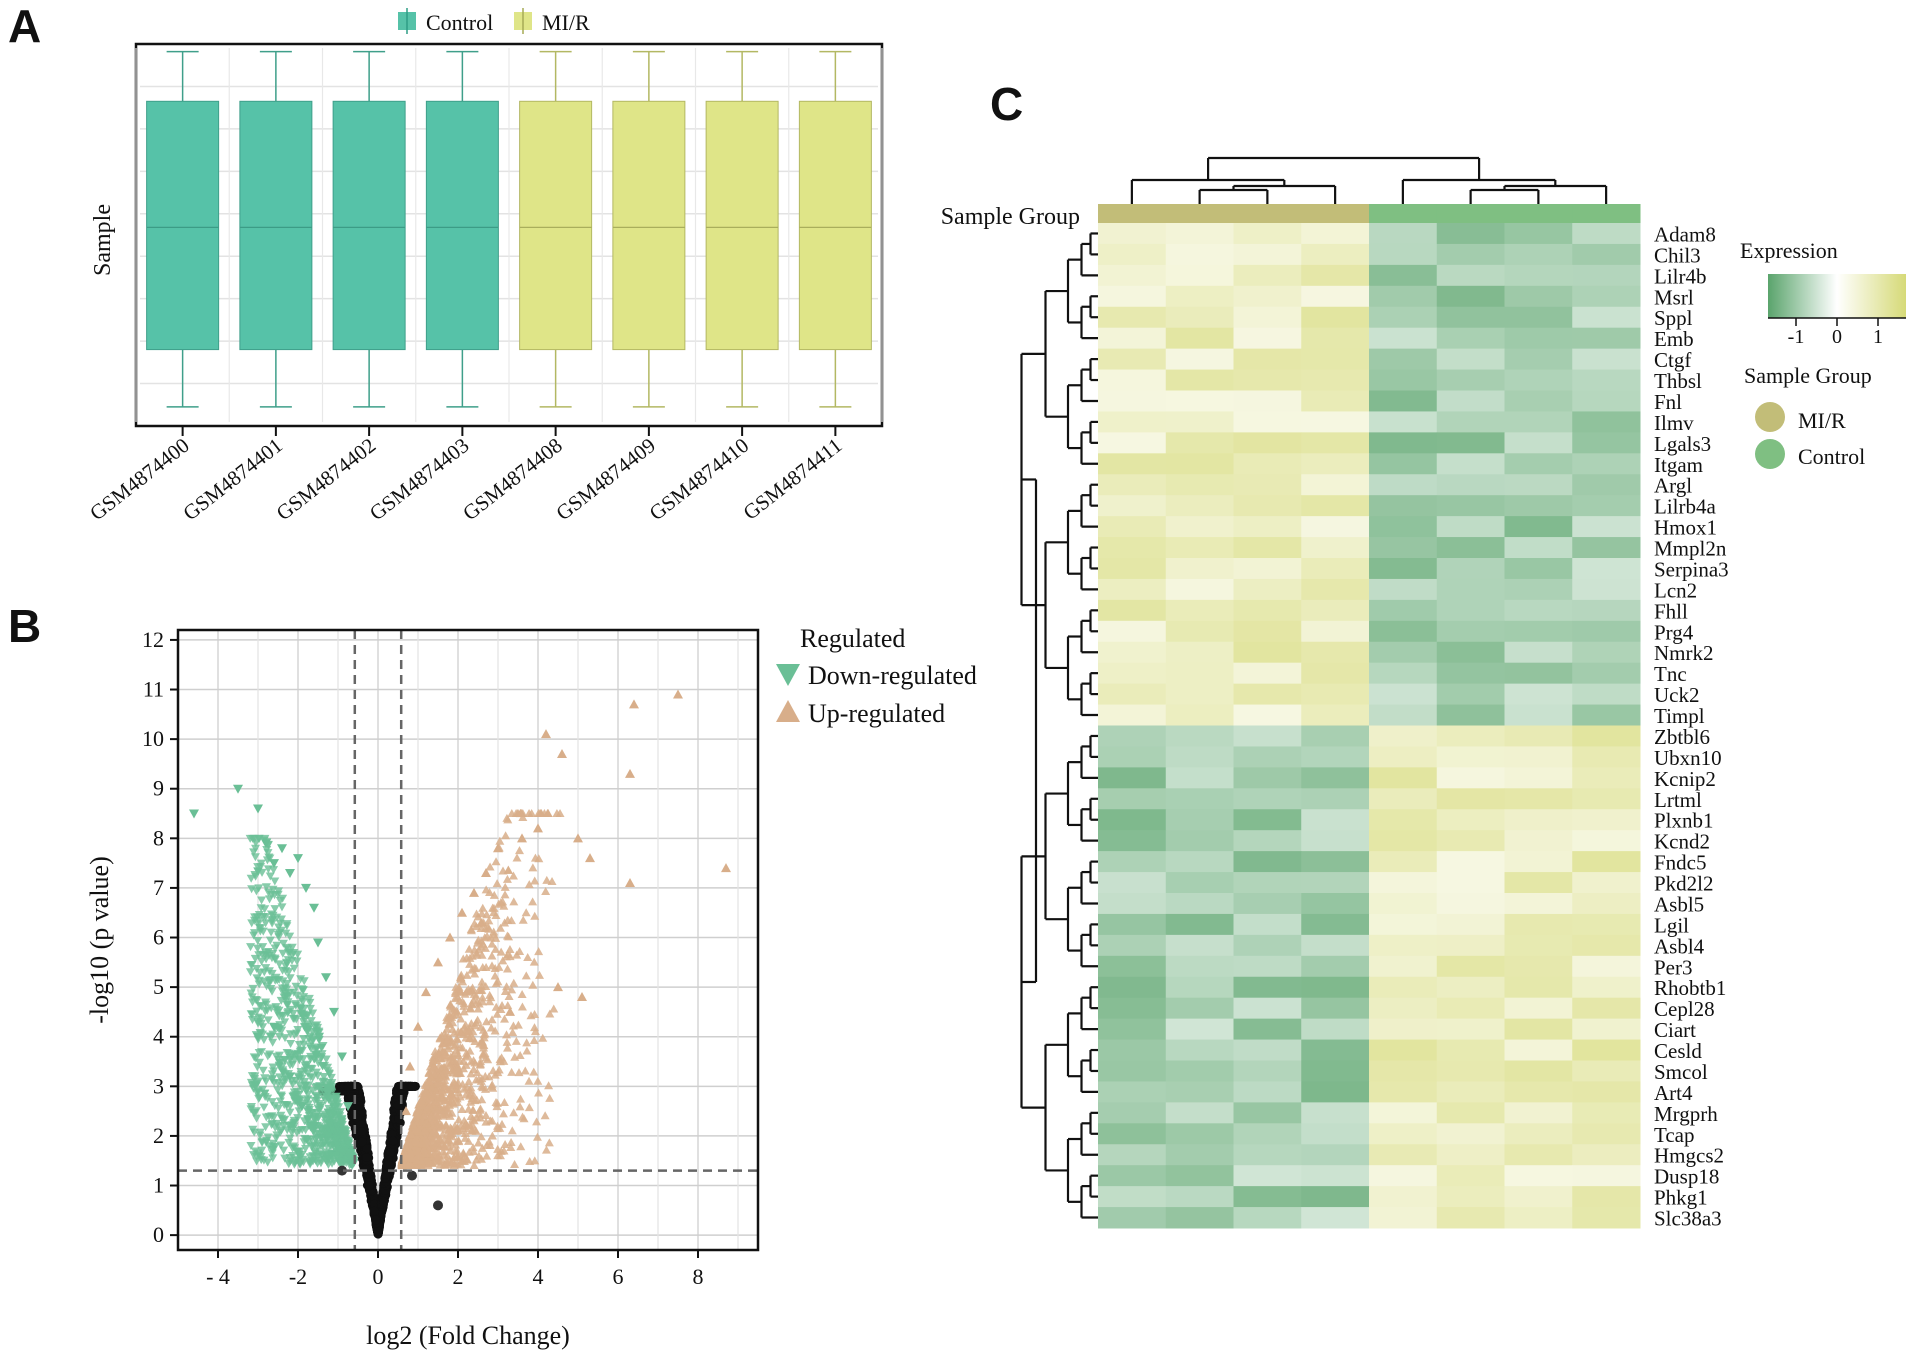  What do you see at coordinates (556, 229) in the screenshot?
I see `box-GSM4874408` at bounding box center [556, 229].